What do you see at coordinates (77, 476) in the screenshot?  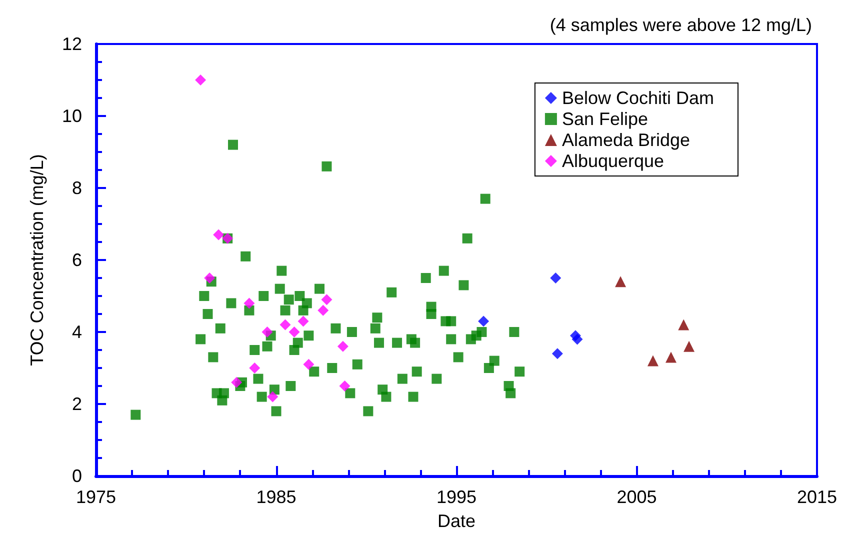 I see `y-tick-label: 0` at bounding box center [77, 476].